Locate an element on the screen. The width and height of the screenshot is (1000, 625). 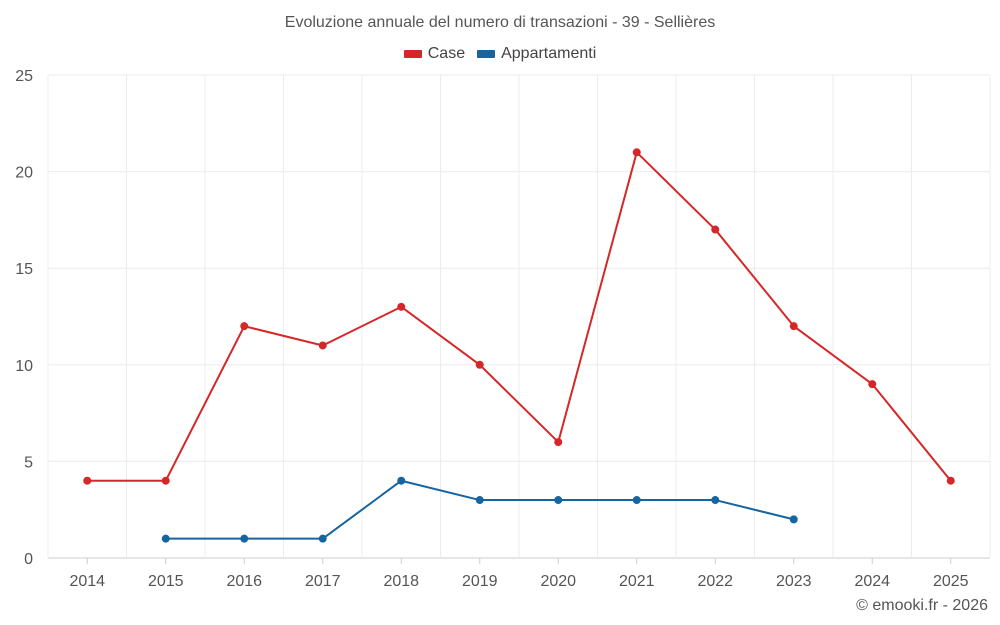
legend-swatch-appartamenti is located at coordinates (486, 54).